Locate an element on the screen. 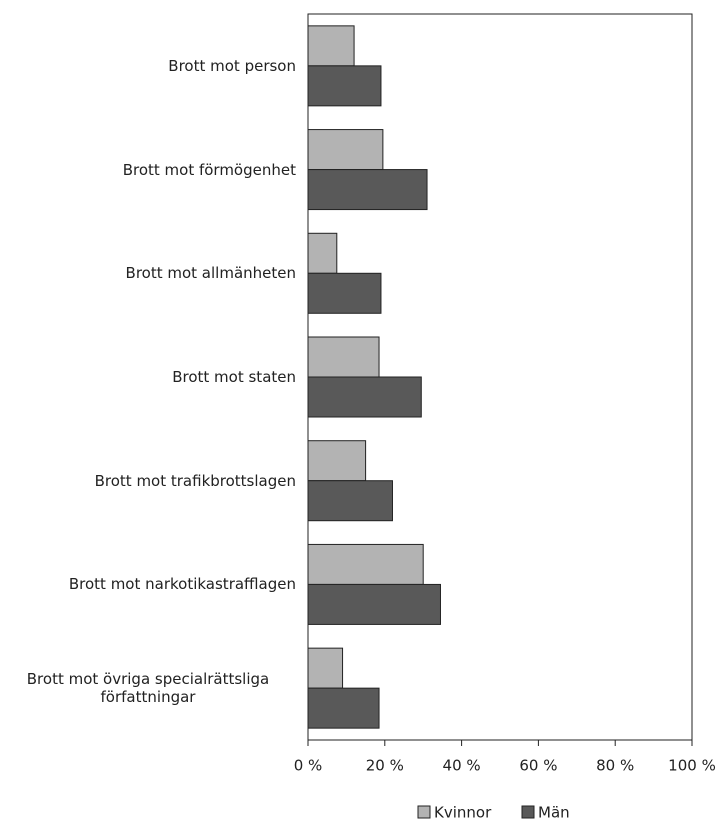  x-tick-label: 20 % is located at coordinates (385, 766).